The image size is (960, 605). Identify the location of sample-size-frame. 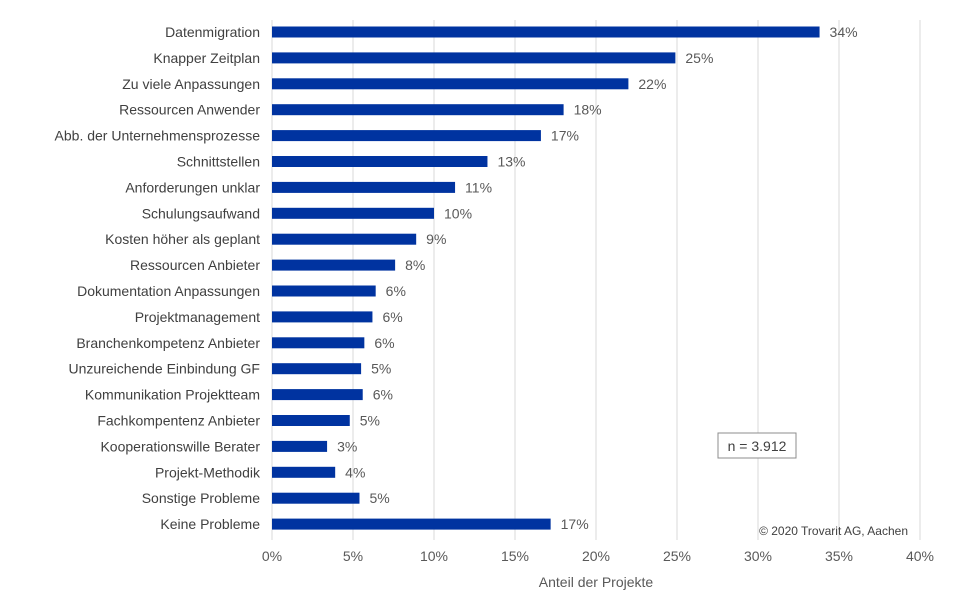
(757, 445).